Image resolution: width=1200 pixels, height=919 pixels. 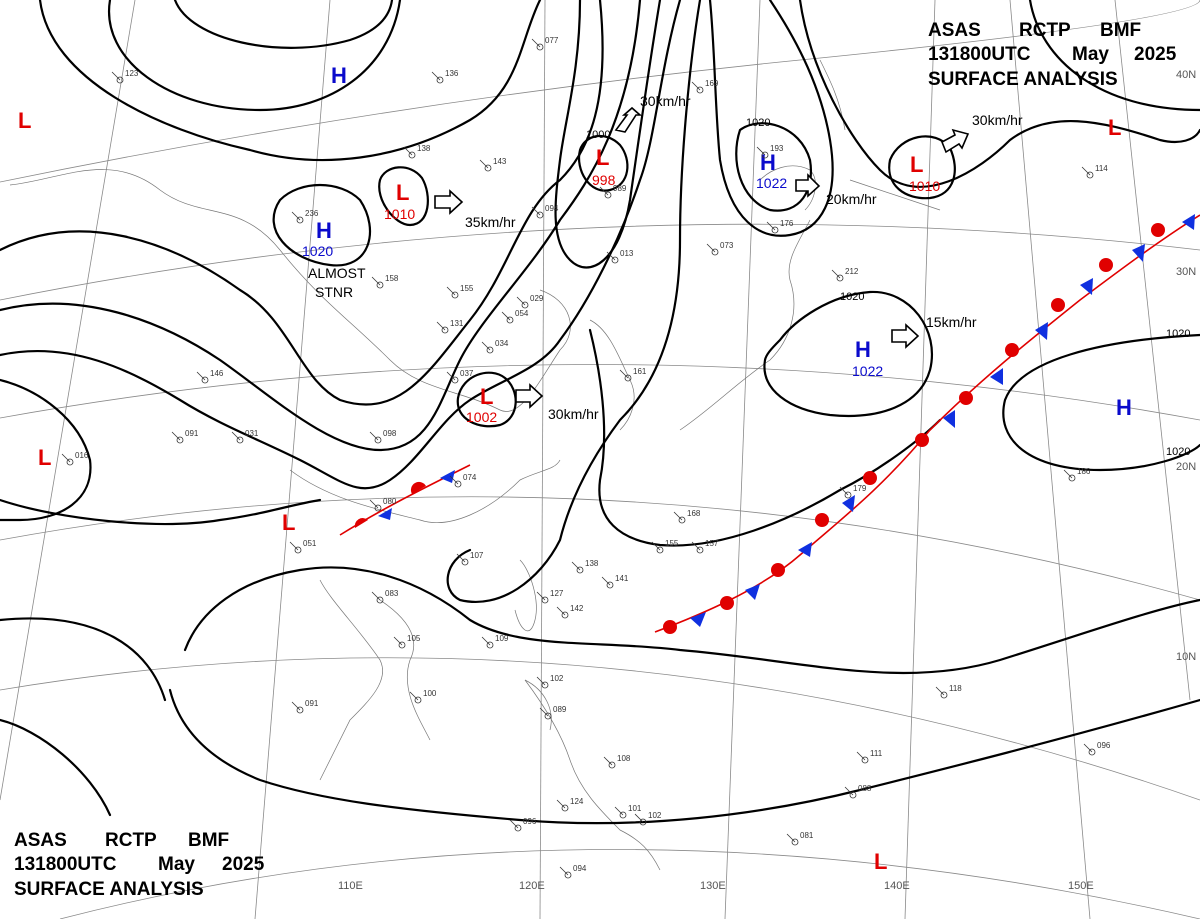 I want to click on station-report: 013, so click(x=620, y=256).